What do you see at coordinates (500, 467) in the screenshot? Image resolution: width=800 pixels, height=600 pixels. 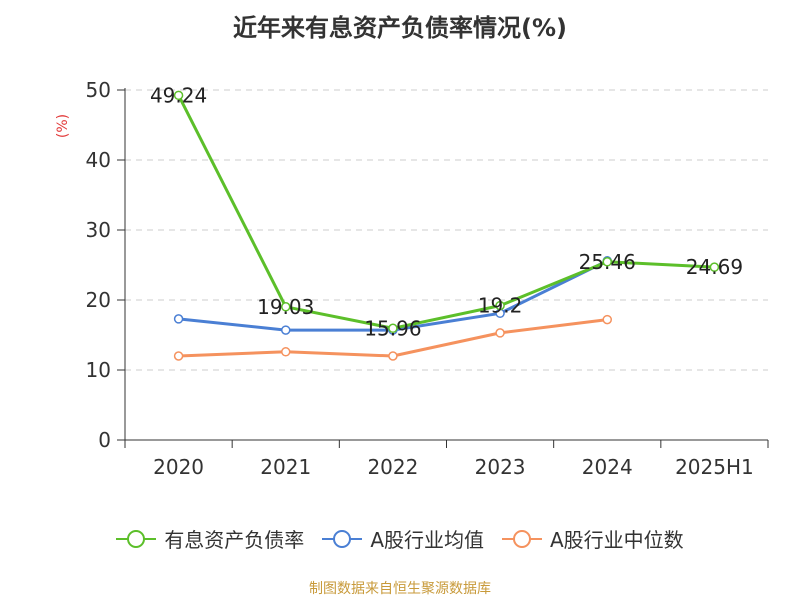 I see `x-tick-label: 2023` at bounding box center [500, 467].